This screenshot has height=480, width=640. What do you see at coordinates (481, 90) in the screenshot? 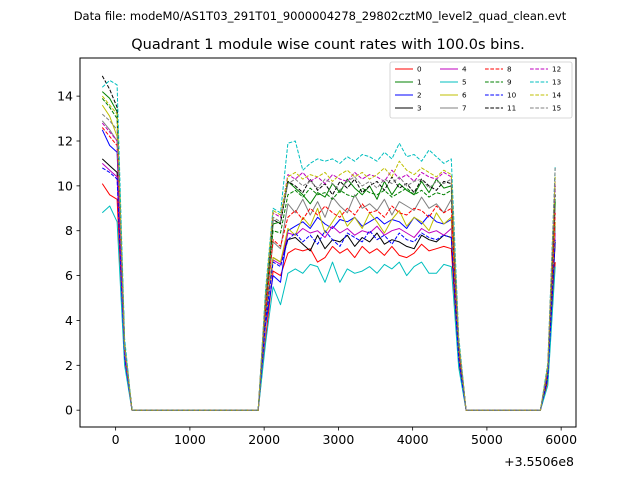
I see `legend-box` at bounding box center [481, 90].